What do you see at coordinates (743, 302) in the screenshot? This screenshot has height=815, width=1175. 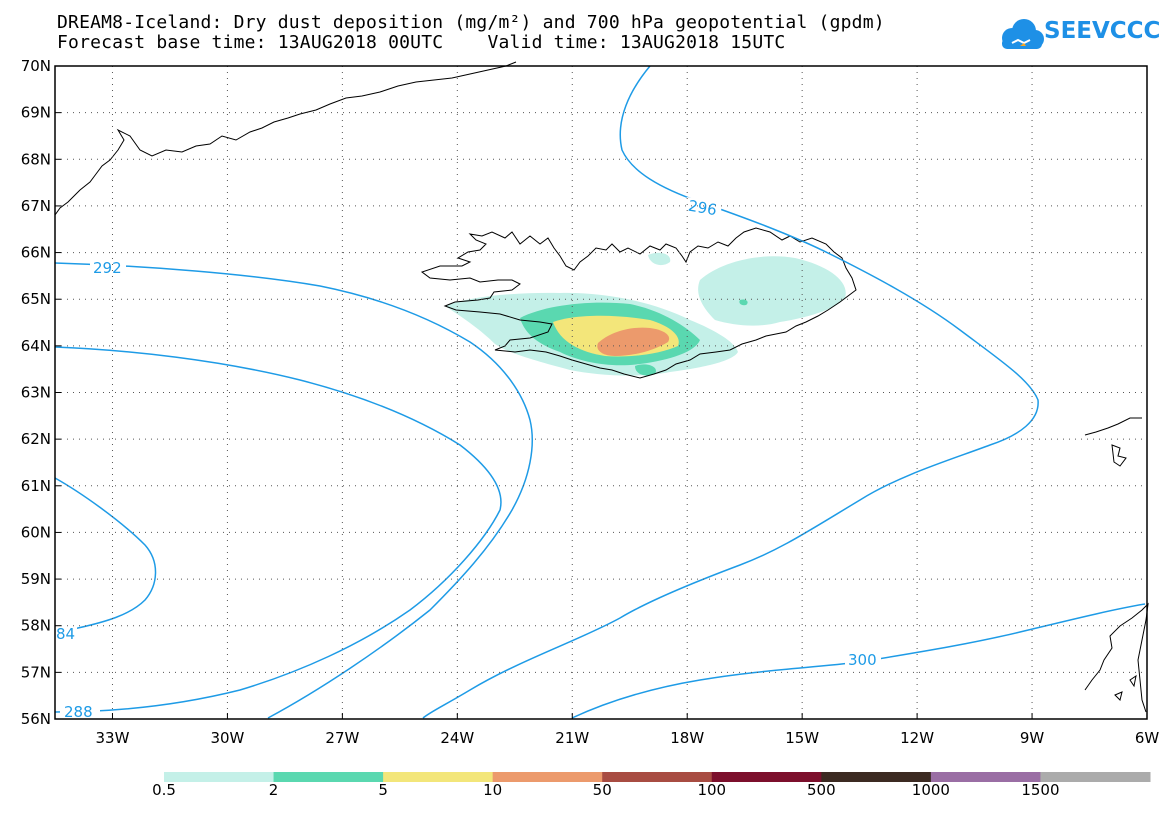 I see `dust-level-2-east` at bounding box center [743, 302].